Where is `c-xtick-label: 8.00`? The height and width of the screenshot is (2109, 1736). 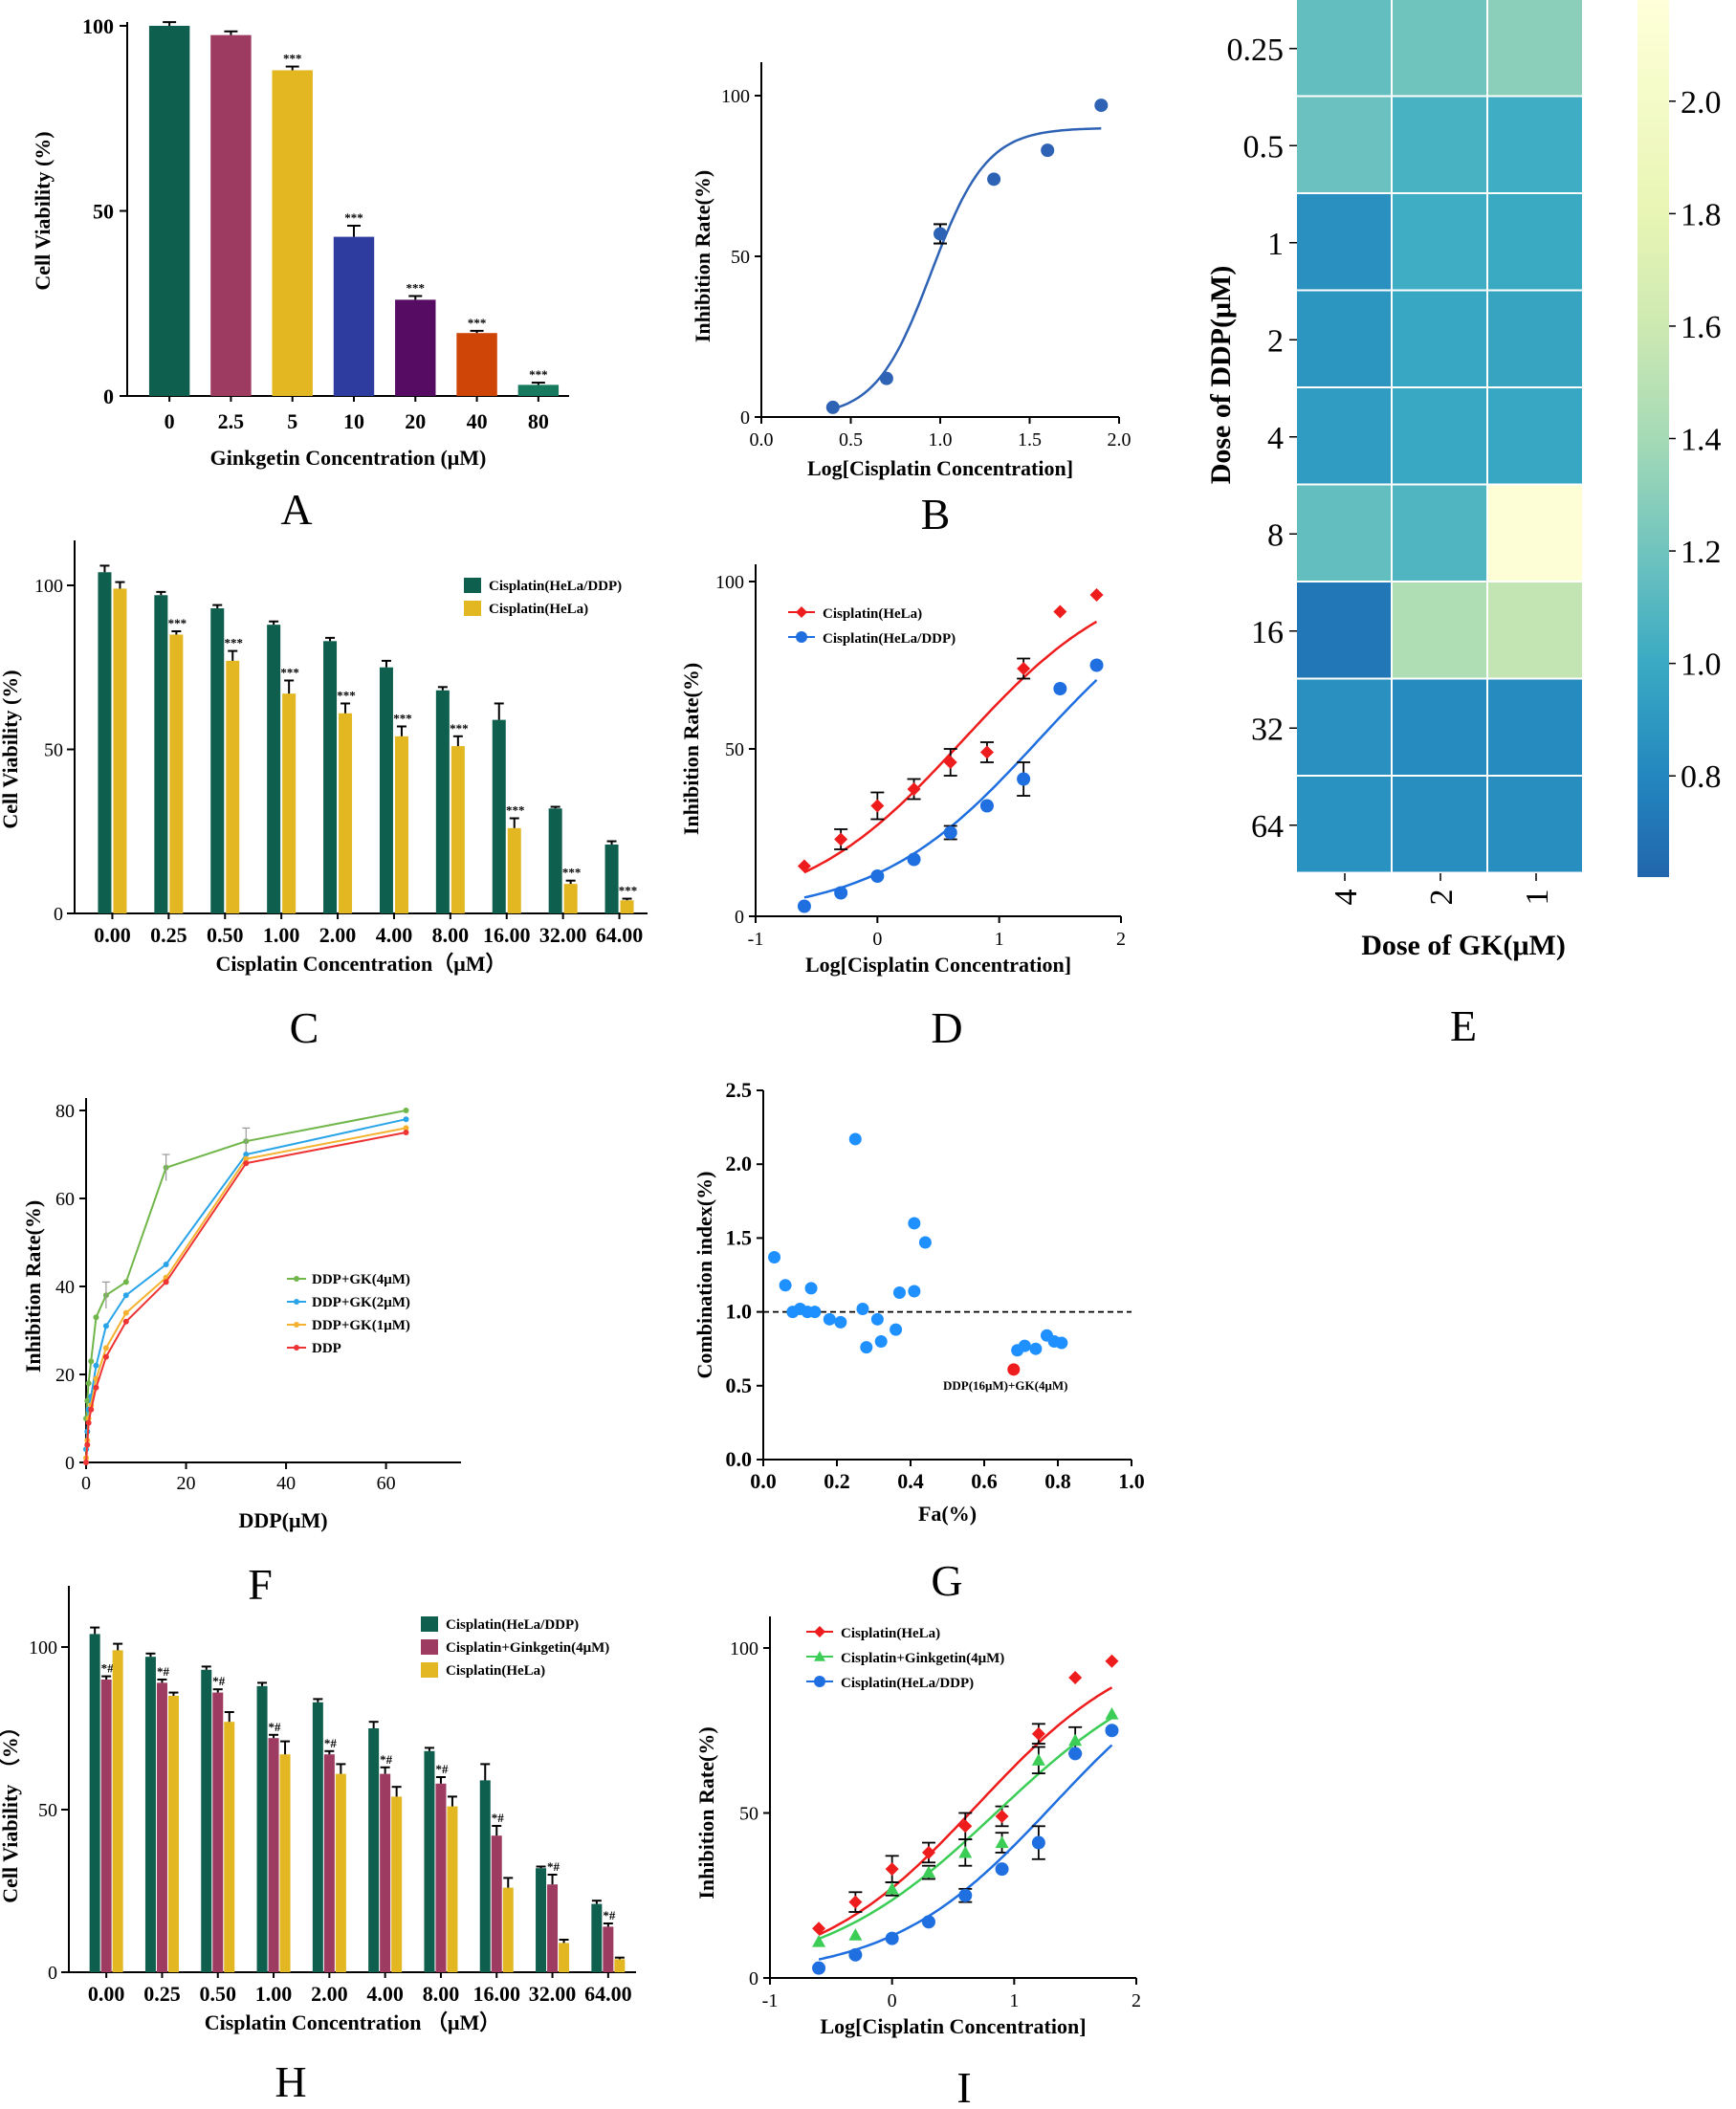 c-xtick-label: 8.00 is located at coordinates (451, 935).